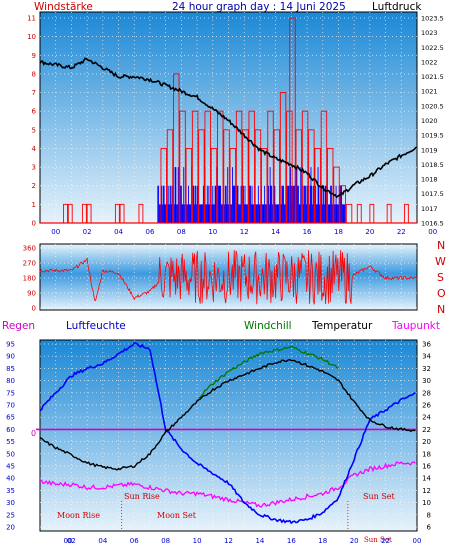 Image resolution: width=462 pixels, height=550 pixels. I want to click on sun-set-time-label: Sun Set, so click(378, 540).